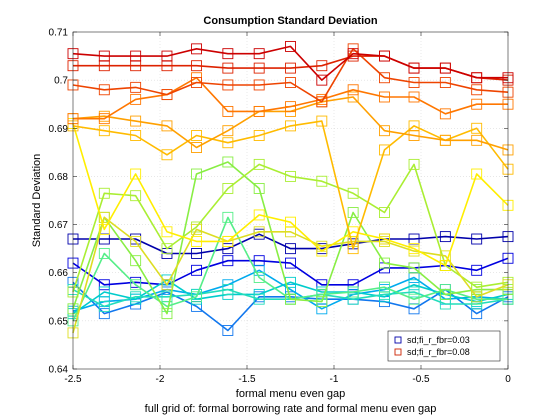 This screenshot has width=560, height=420. What do you see at coordinates (438, 340) in the screenshot?
I see `legend-label: sd;fi_r_fbr=0.03` at bounding box center [438, 340].